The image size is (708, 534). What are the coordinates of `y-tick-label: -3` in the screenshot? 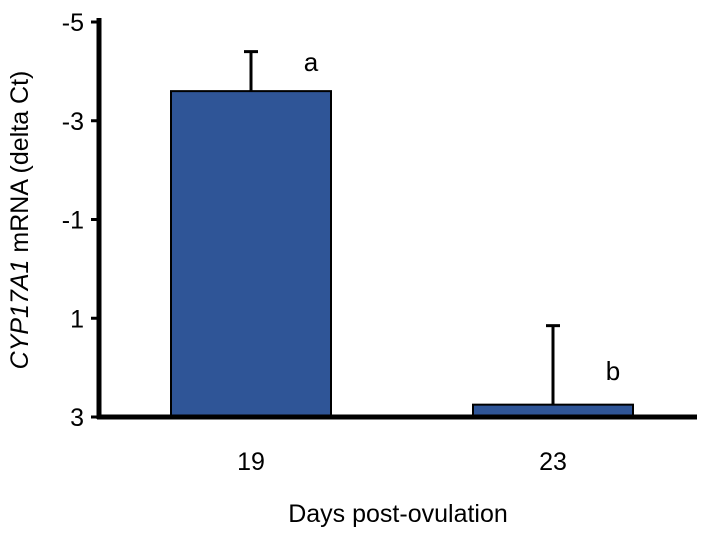 It's located at (73, 122).